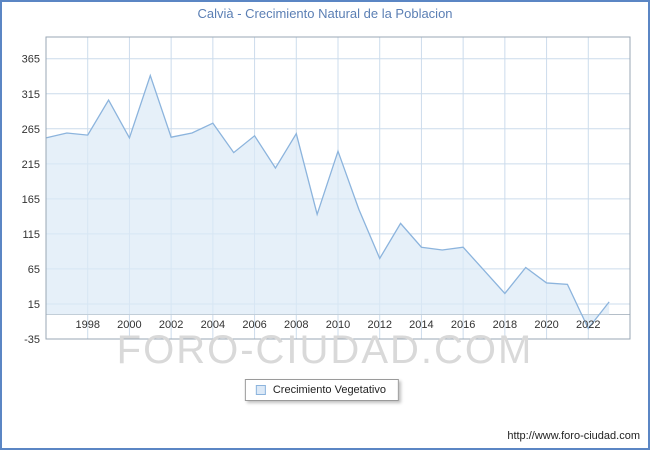 Image resolution: width=650 pixels, height=452 pixels. I want to click on svg-text: 2012, so click(379, 325).